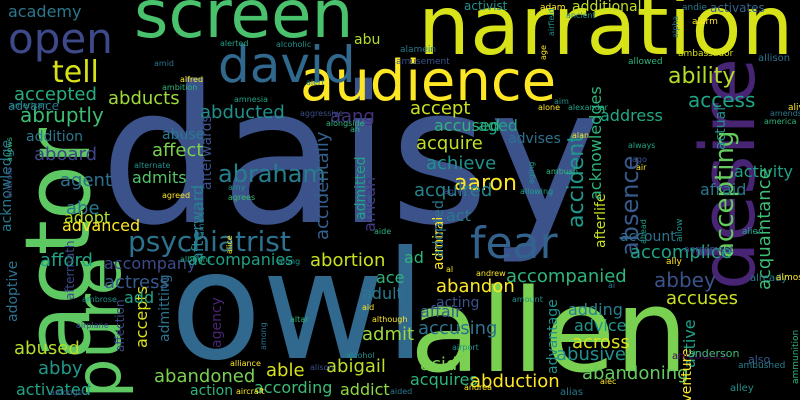  Describe the element at coordinates (763, 171) in the screenshot. I see `cloud-word: activity` at that location.